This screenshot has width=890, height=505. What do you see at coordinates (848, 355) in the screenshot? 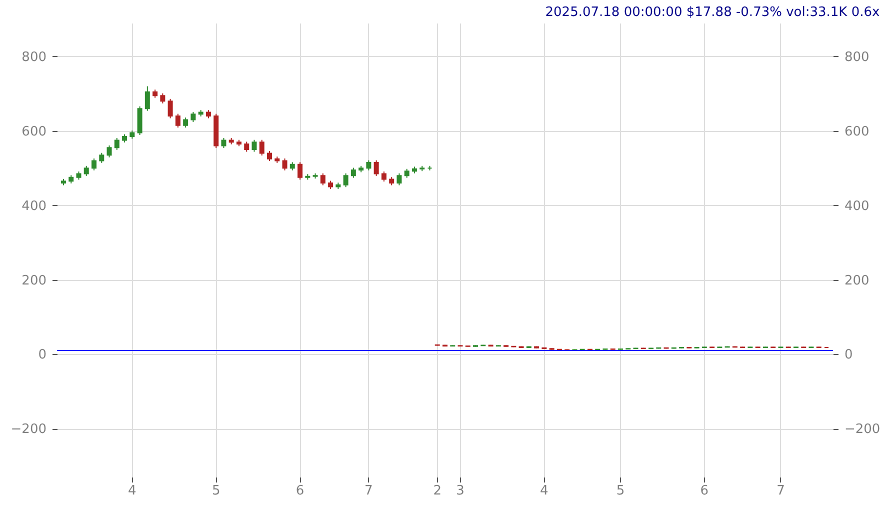
I see `y2-tick-label: 0` at bounding box center [848, 355].